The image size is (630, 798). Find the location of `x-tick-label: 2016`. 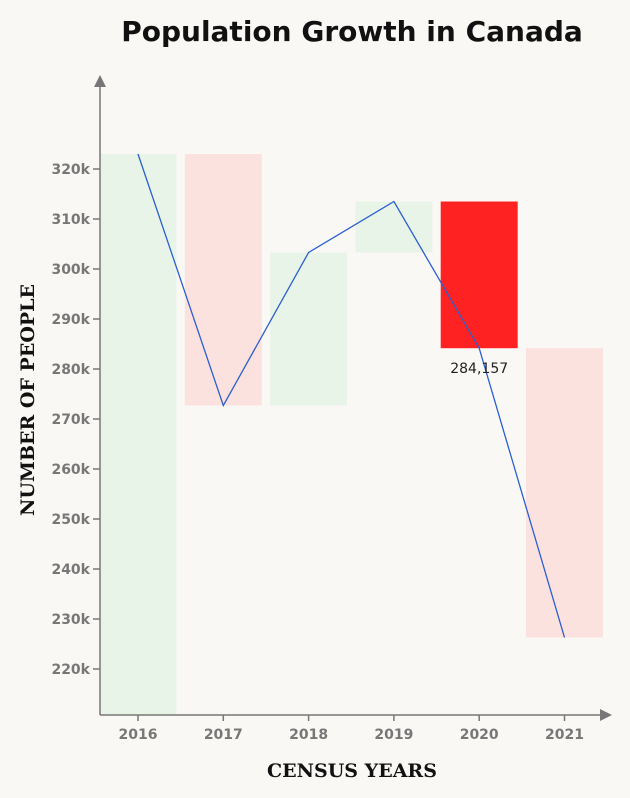

x-tick-label: 2016 is located at coordinates (138, 735).